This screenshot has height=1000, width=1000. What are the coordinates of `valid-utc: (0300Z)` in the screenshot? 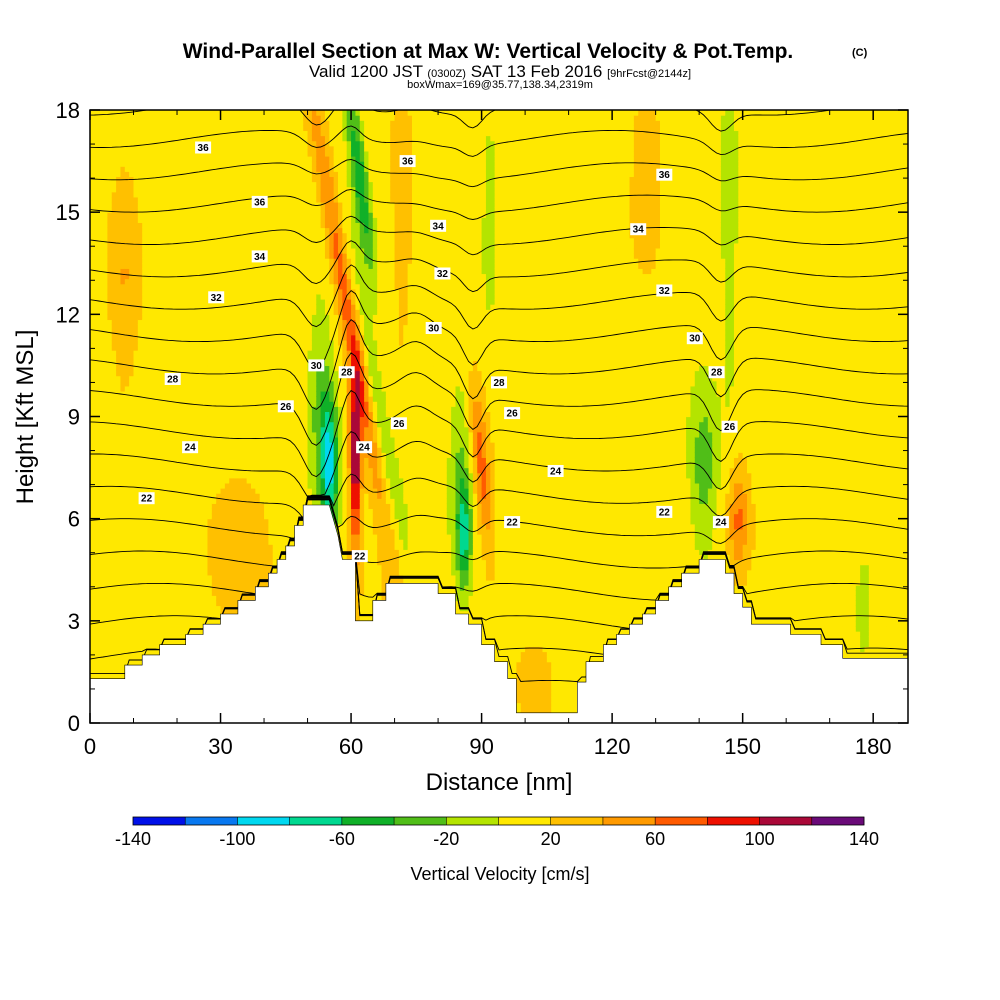 It's located at (446, 74).